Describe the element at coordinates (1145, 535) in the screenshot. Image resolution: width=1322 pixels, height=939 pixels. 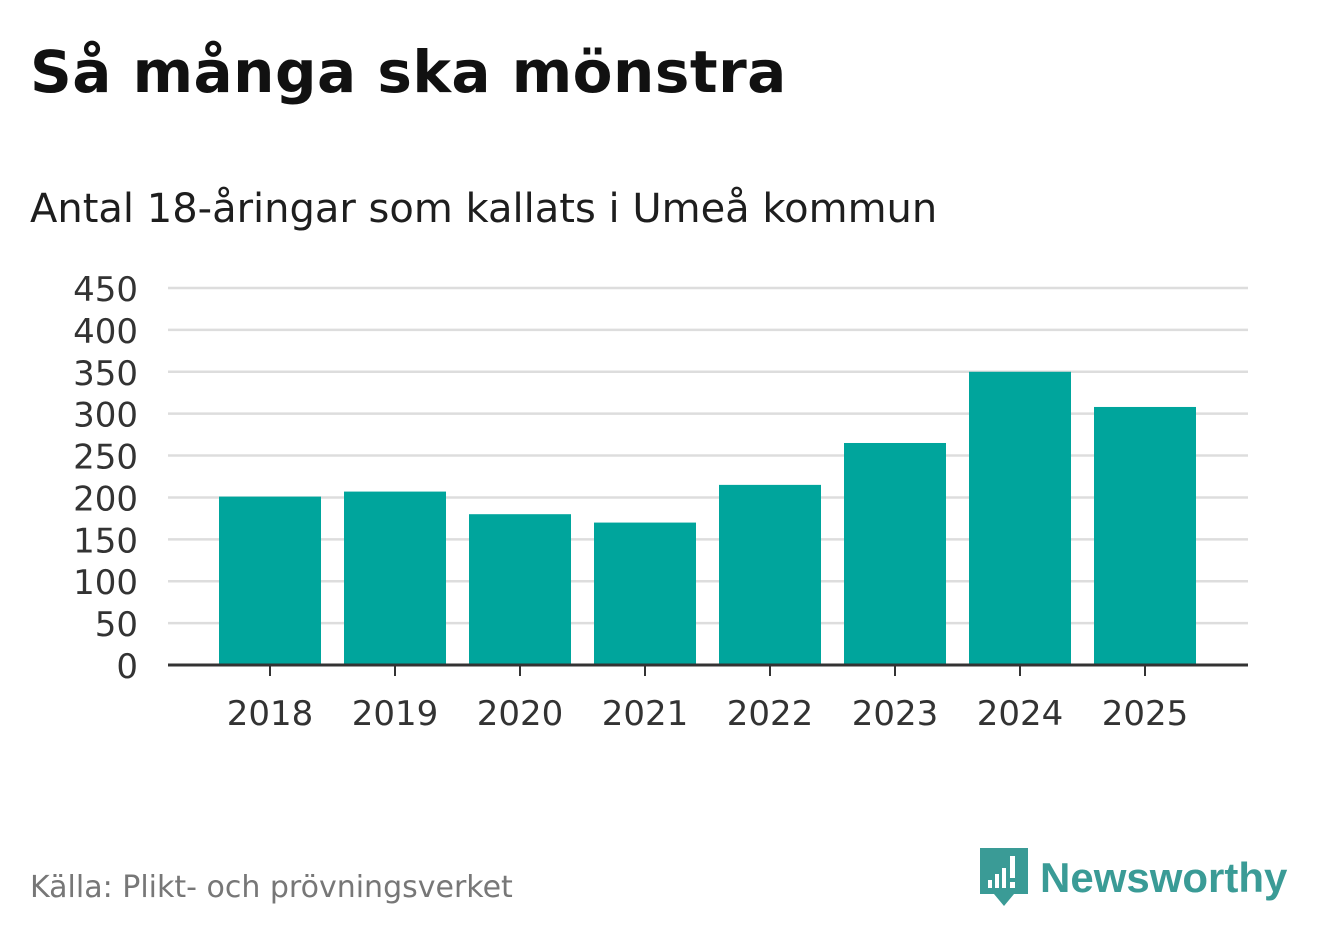
I see `bar-2025` at that location.